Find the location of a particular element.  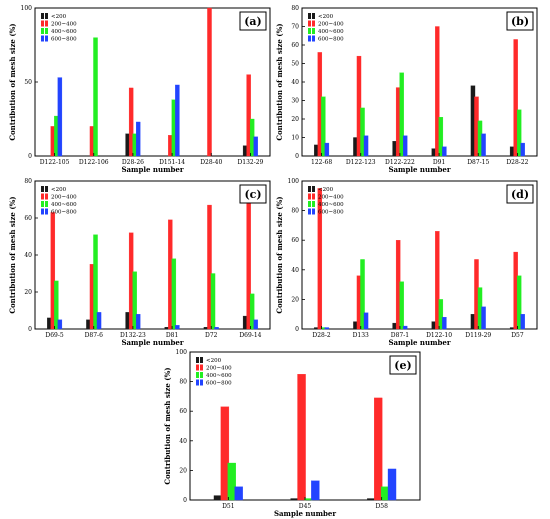

y-axis-label: Contribution of mesh size (%) is located at coordinates (167, 425).